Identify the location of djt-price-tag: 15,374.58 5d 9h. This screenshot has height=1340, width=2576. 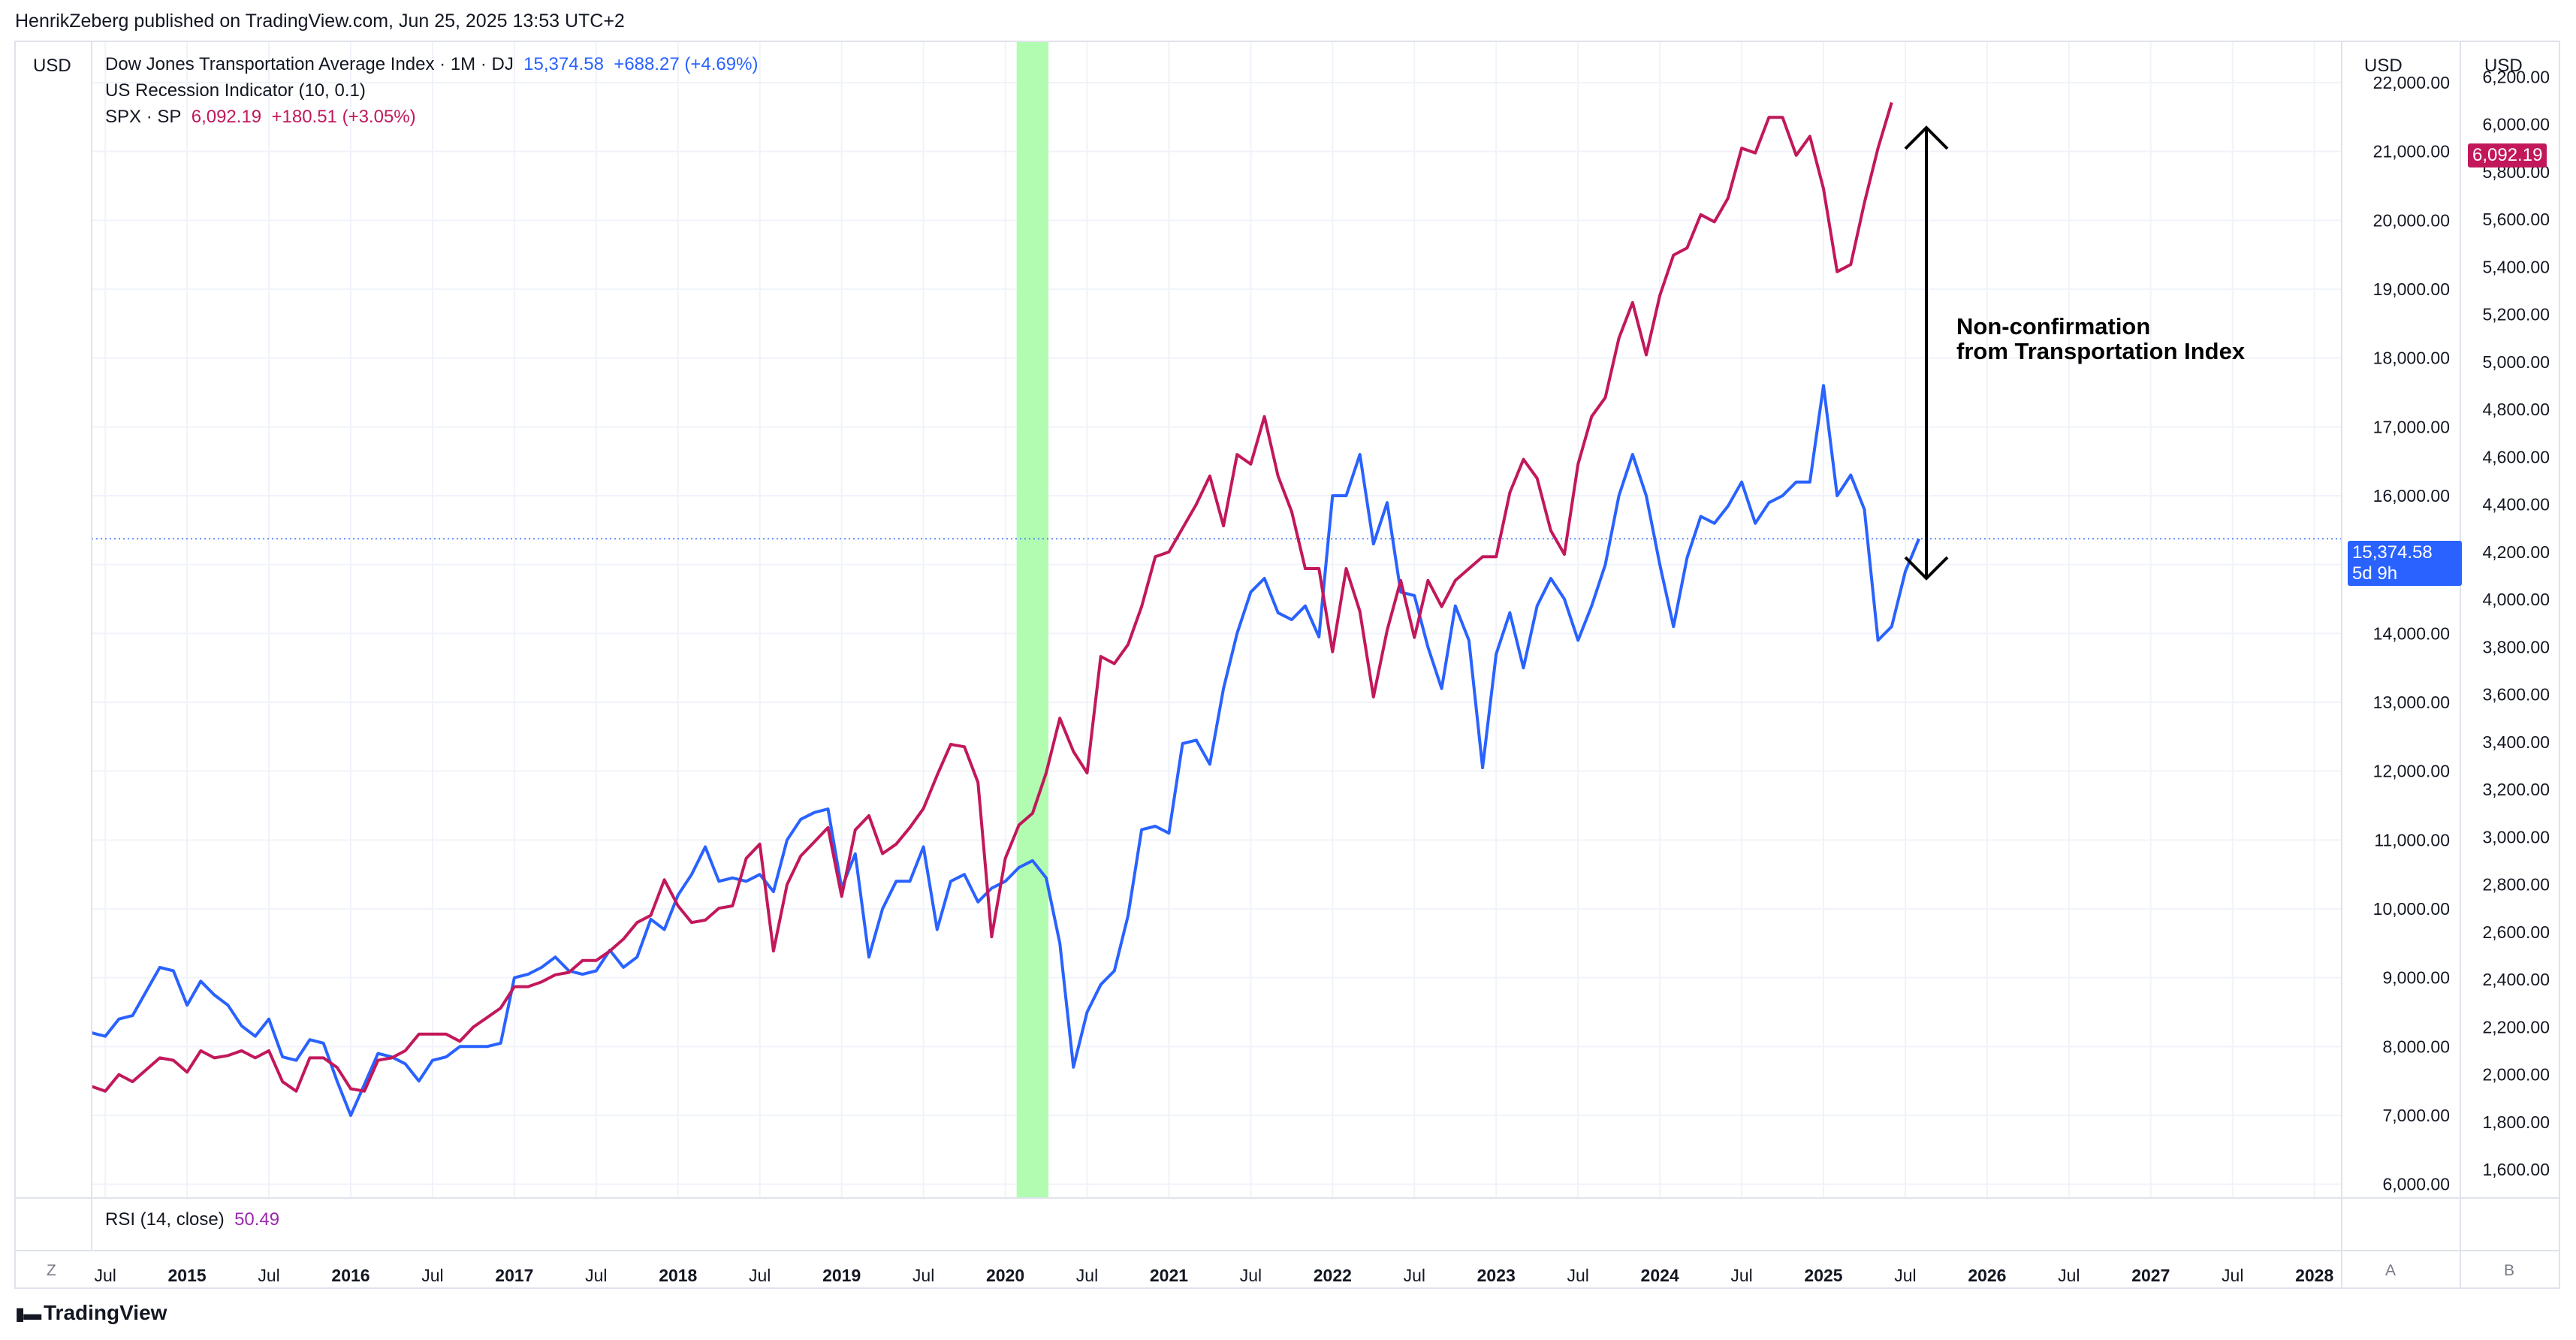
(2405, 563).